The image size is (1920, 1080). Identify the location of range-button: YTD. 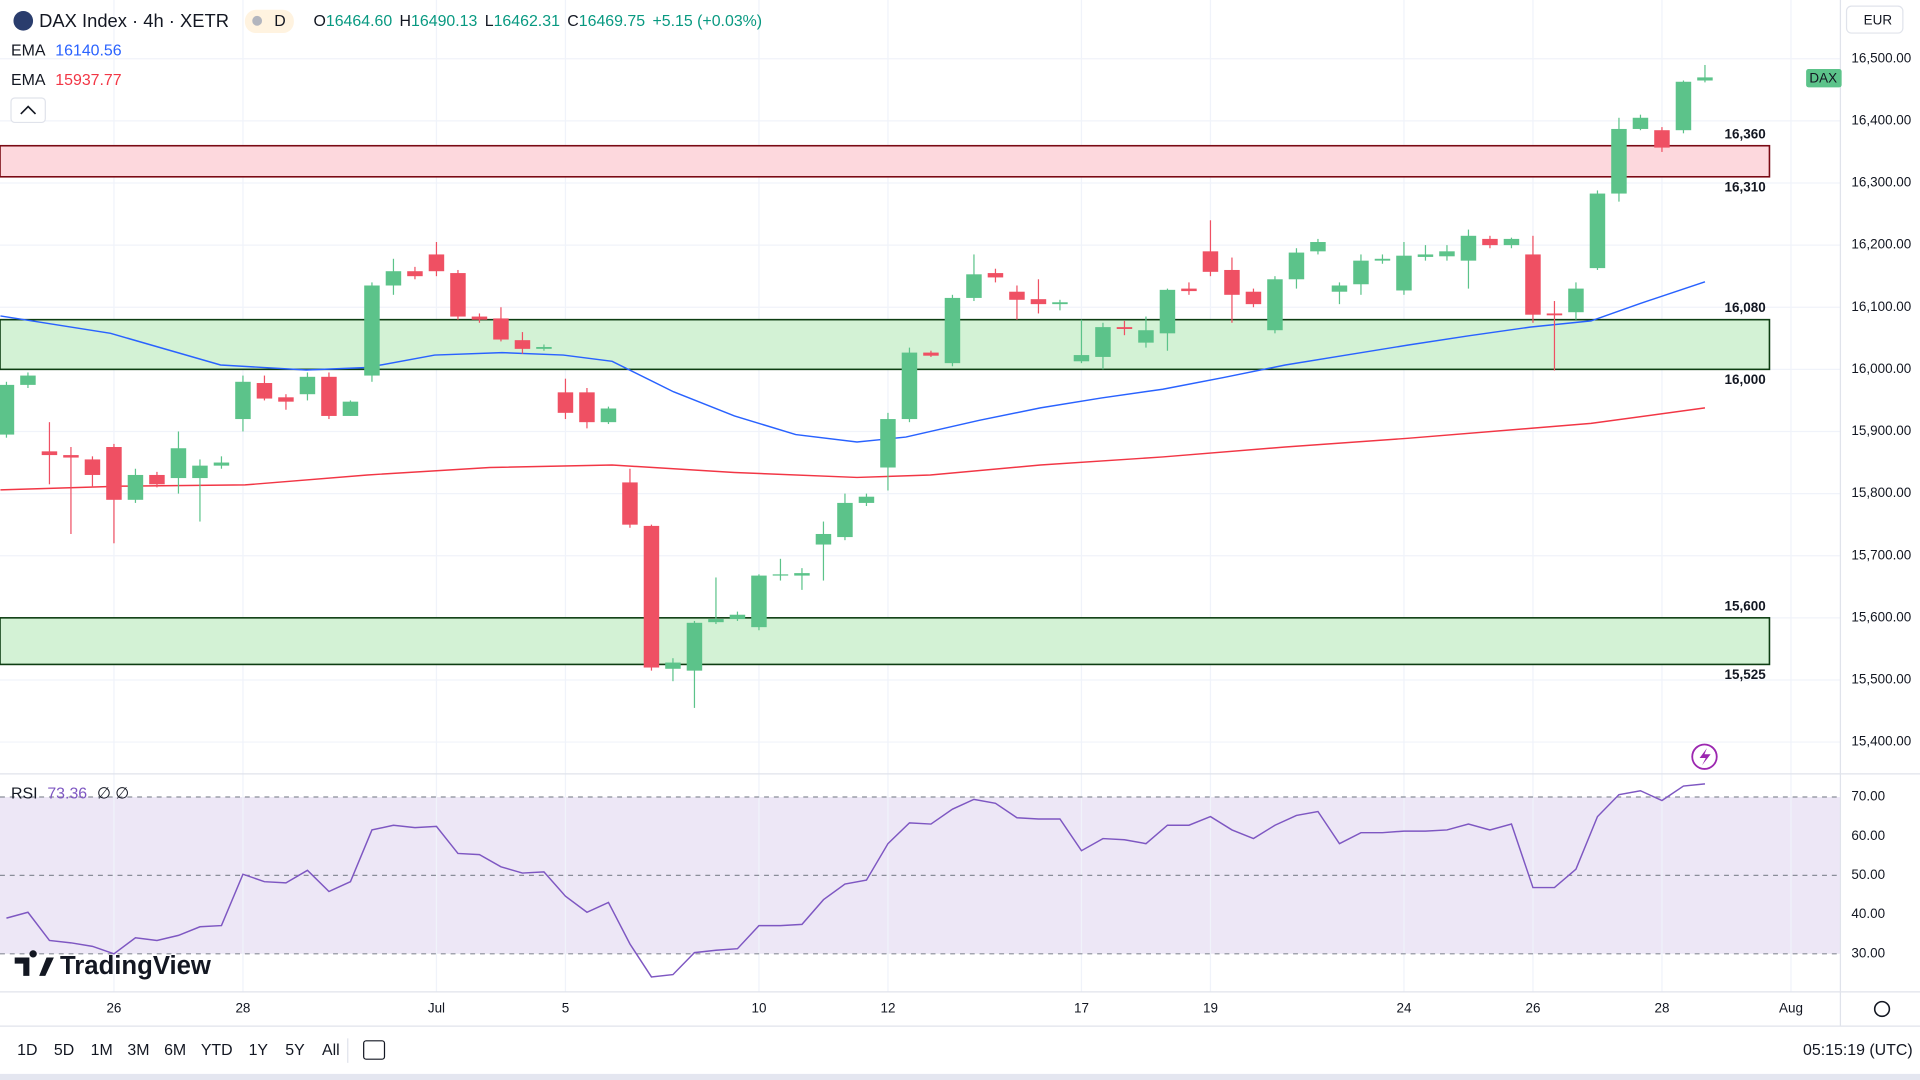
(217, 1050).